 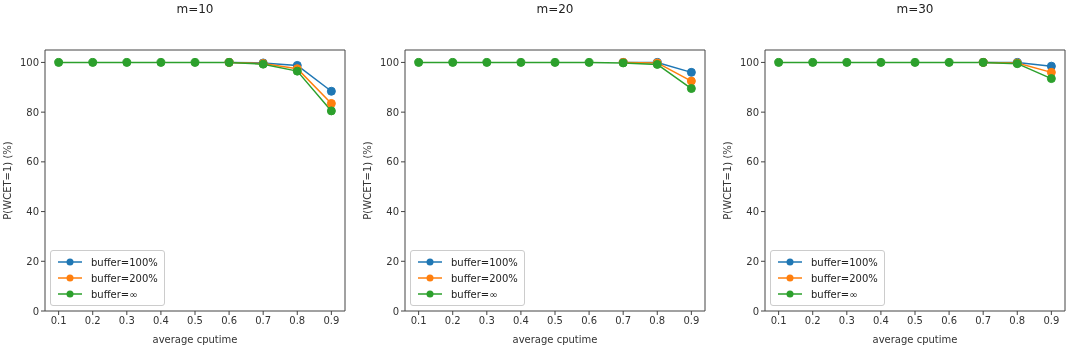 What do you see at coordinates (555, 9) in the screenshot?
I see `chart-title: m=20` at bounding box center [555, 9].